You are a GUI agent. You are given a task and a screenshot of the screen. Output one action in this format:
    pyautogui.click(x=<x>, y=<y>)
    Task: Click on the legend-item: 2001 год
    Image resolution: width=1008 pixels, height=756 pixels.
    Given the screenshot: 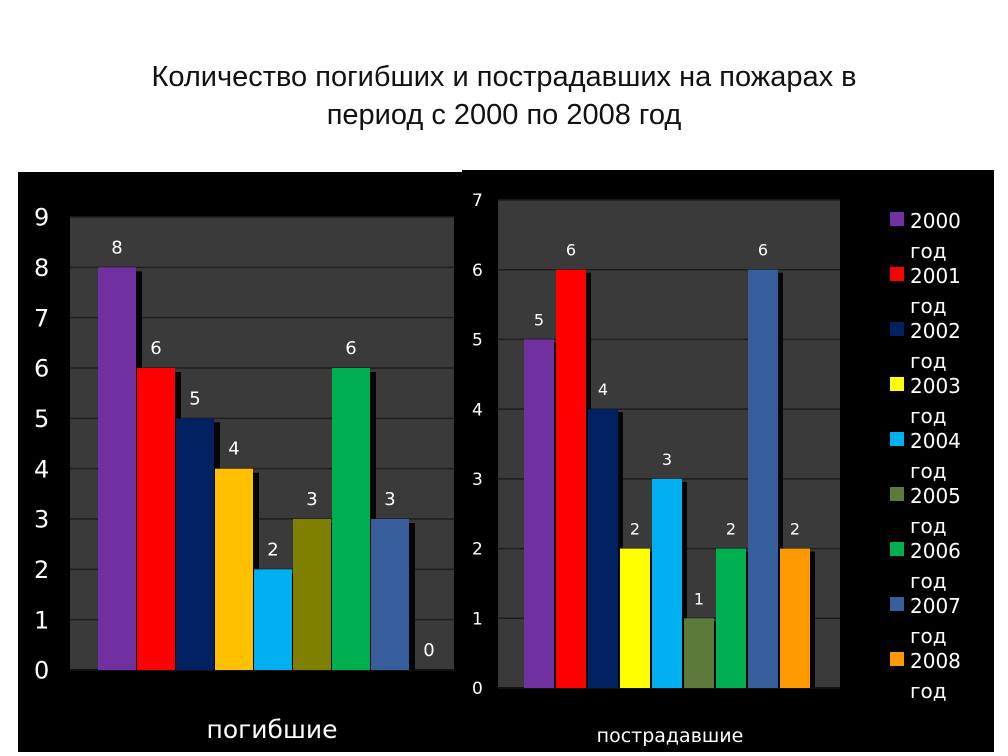 What is the action you would take?
    pyautogui.click(x=925, y=291)
    